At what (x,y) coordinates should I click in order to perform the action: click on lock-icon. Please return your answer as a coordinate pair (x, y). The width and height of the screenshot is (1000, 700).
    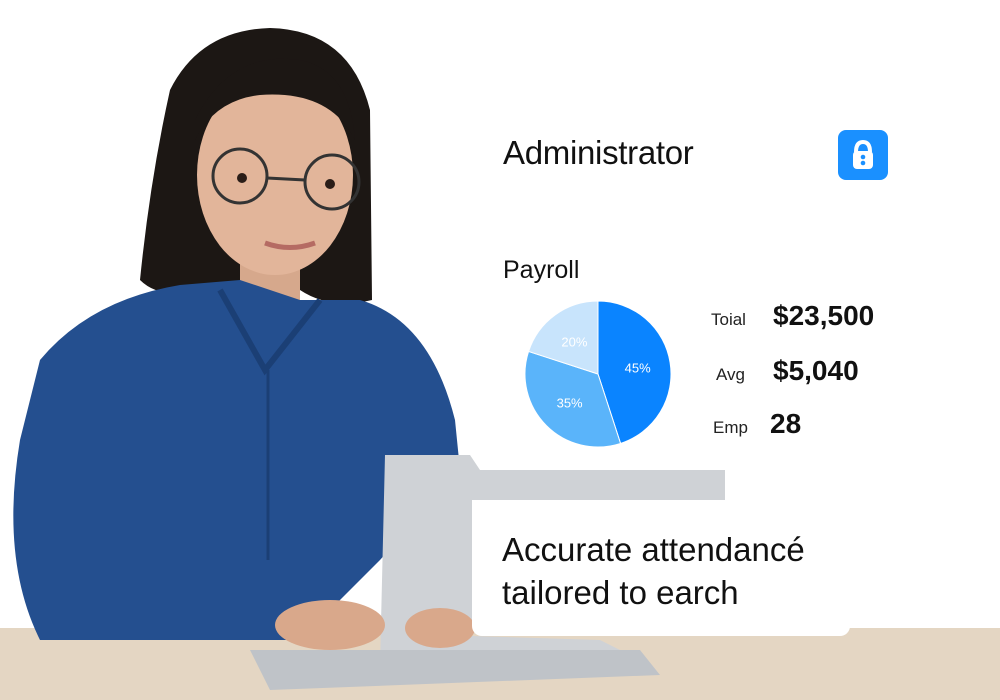
    Looking at the image, I should click on (863, 154).